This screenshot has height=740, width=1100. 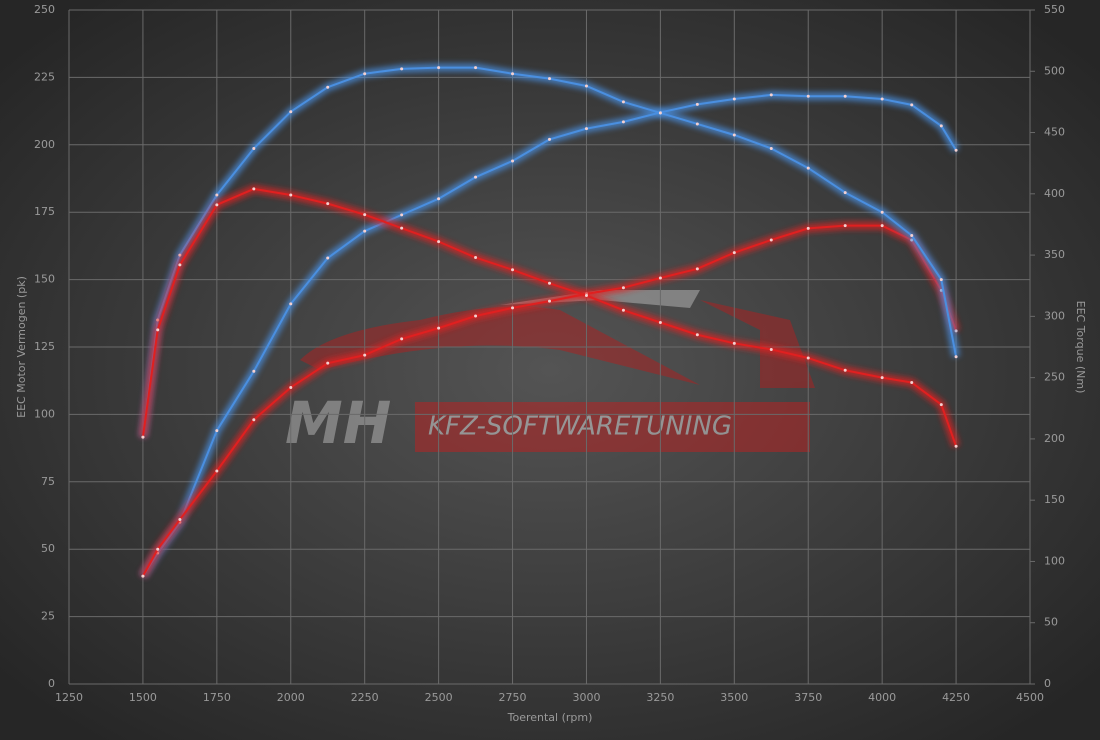 I want to click on y-tick-label: 175, so click(x=44, y=211).